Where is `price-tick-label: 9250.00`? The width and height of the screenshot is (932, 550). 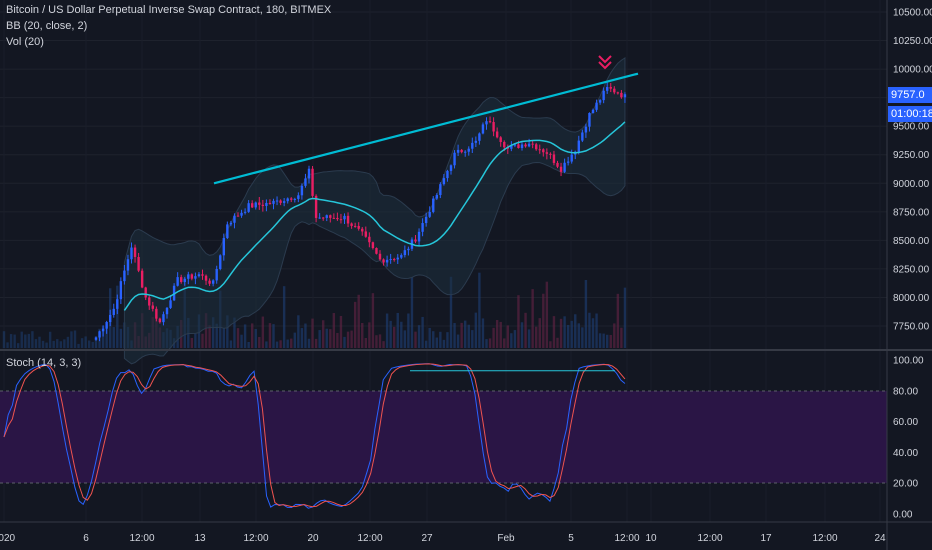
price-tick-label: 9250.00 is located at coordinates (911, 155).